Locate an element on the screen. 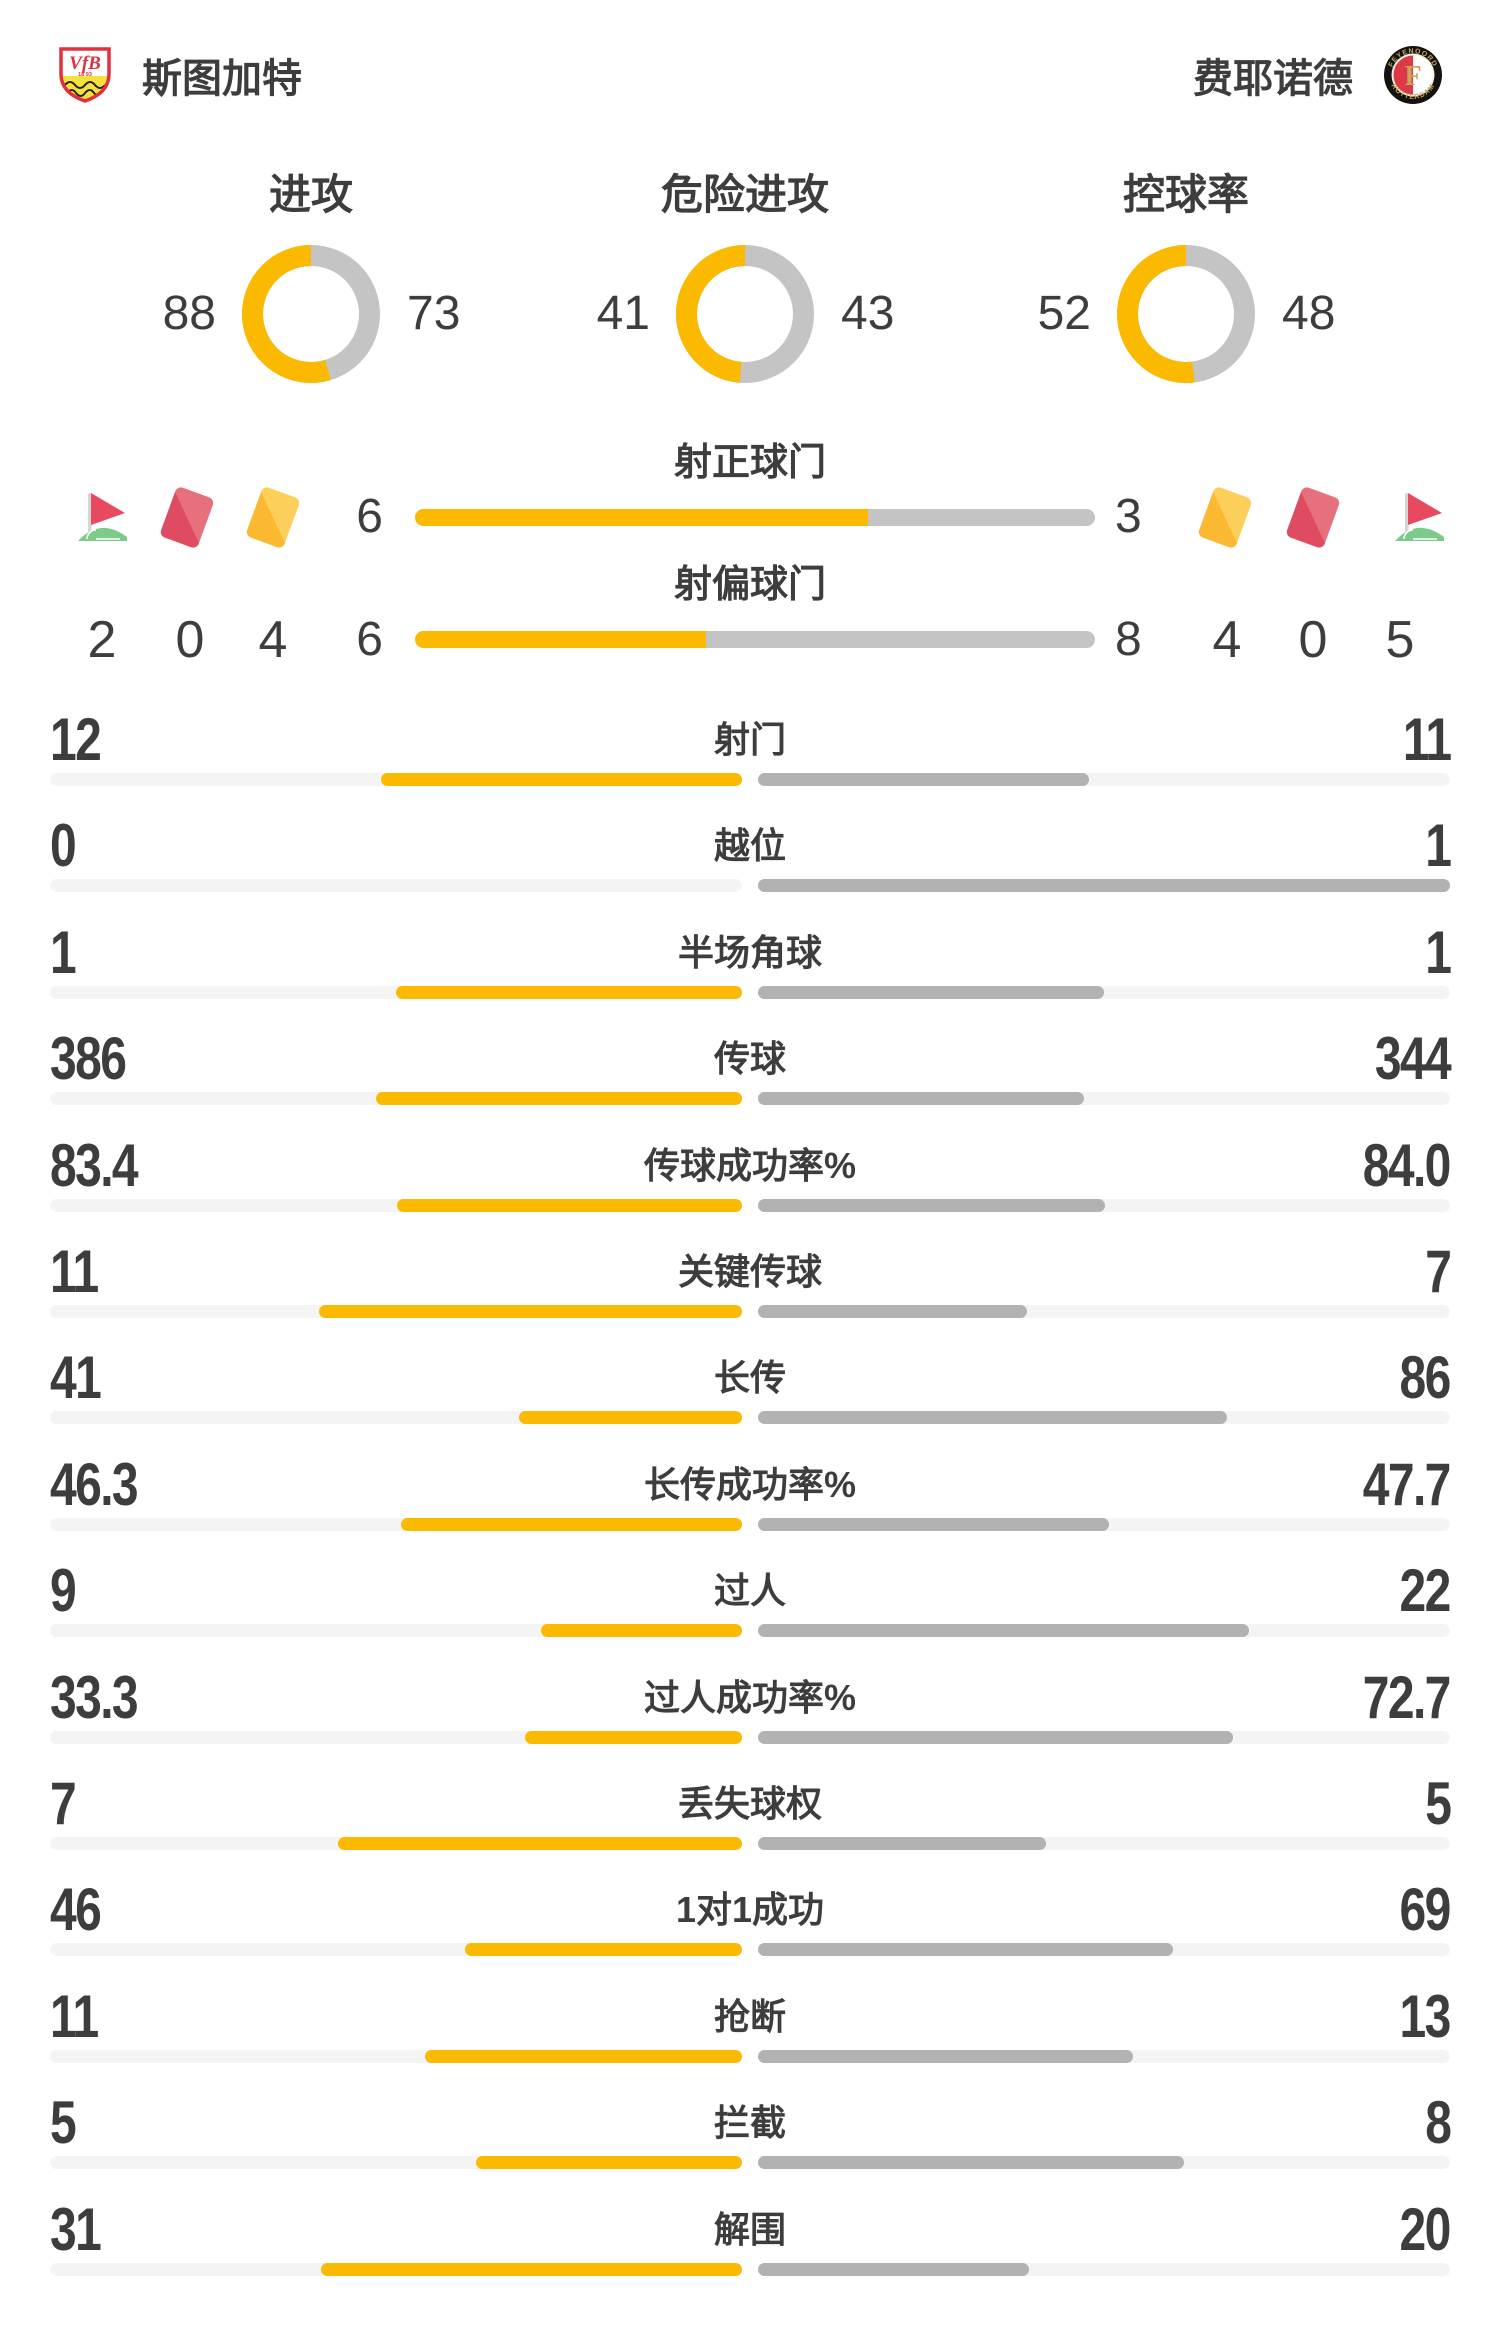 This screenshot has width=1500, height=2350. stat-value-away: 344 is located at coordinates (1413, 1058).